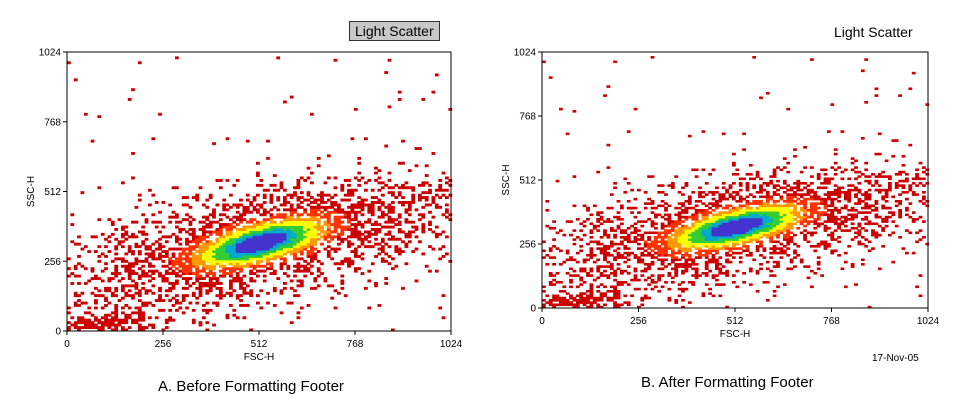  I want to click on x-axis-label: FSC-H, so click(259, 357).